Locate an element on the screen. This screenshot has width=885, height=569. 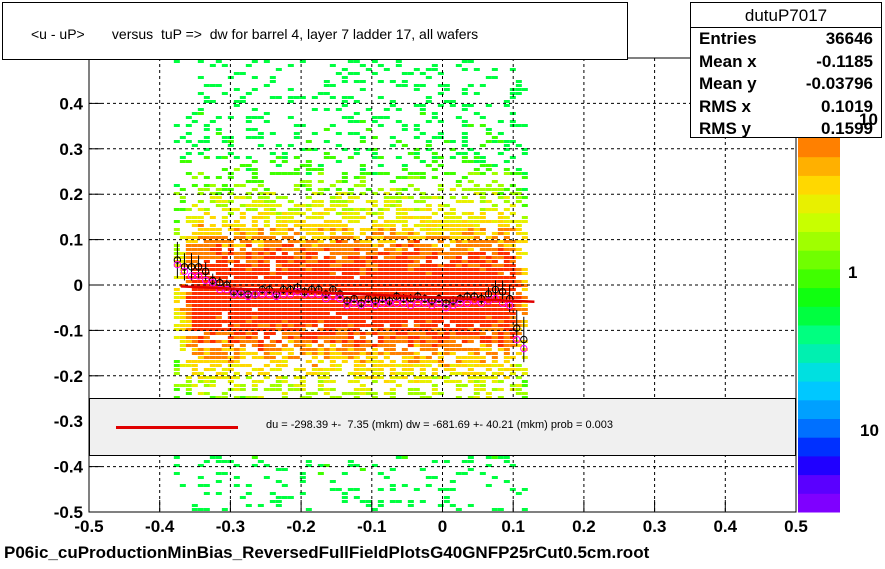
y-tick-label: -0.5 is located at coordinates (68, 512).